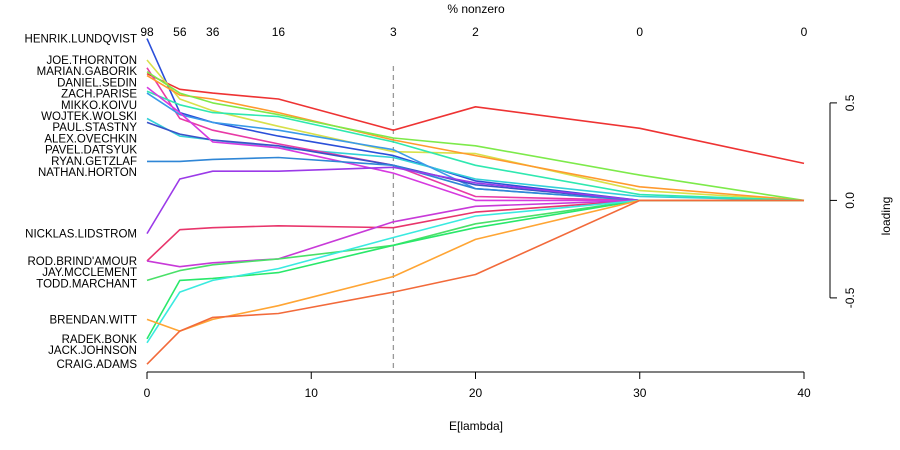  What do you see at coordinates (213, 32) in the screenshot?
I see `top-tick-label: 36` at bounding box center [213, 32].